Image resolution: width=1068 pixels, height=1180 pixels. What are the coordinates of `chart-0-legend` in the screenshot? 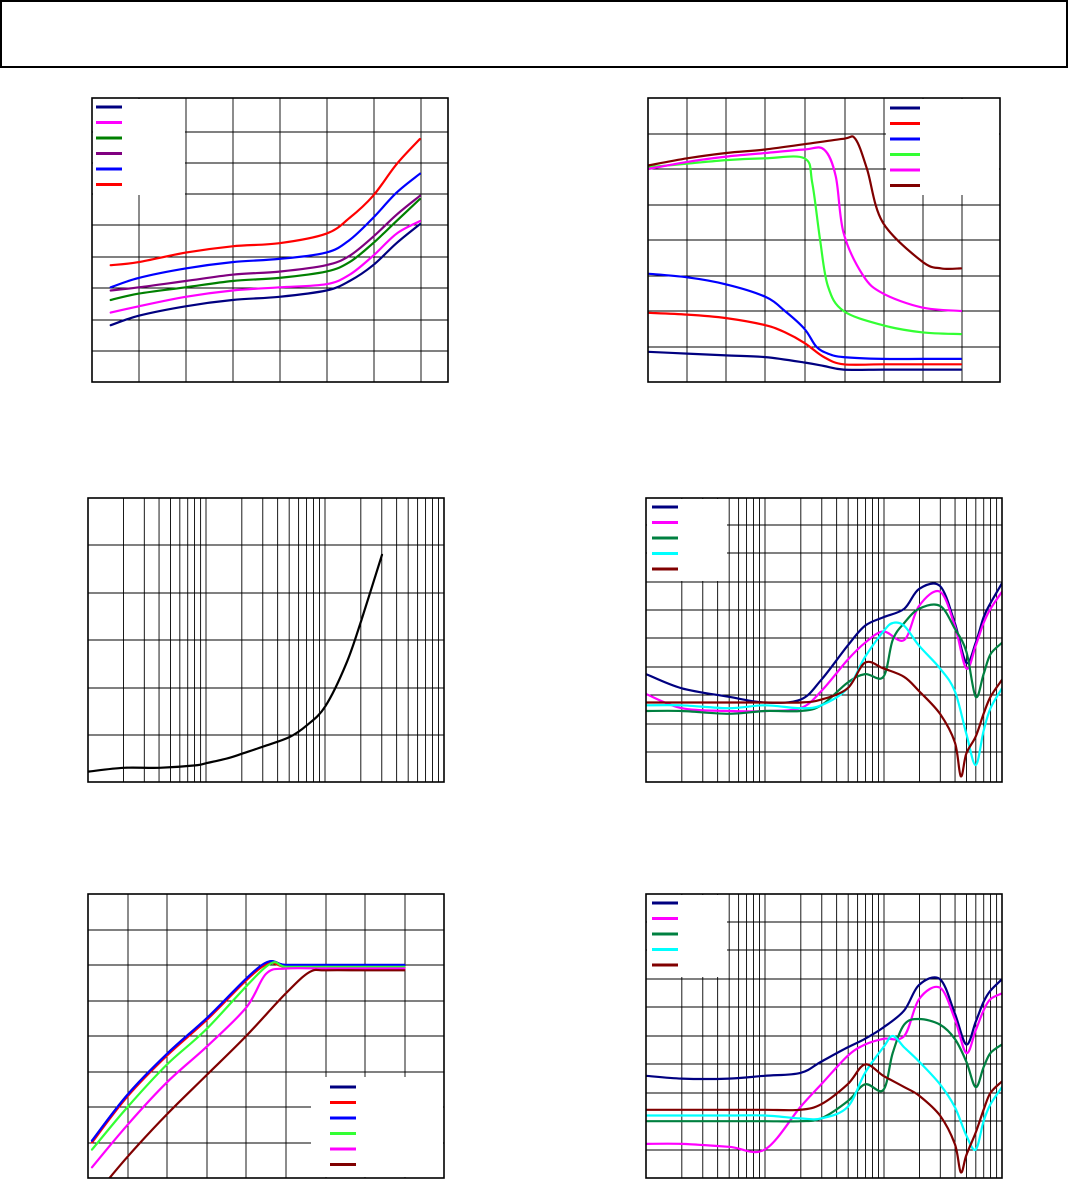 It's located at (109, 145).